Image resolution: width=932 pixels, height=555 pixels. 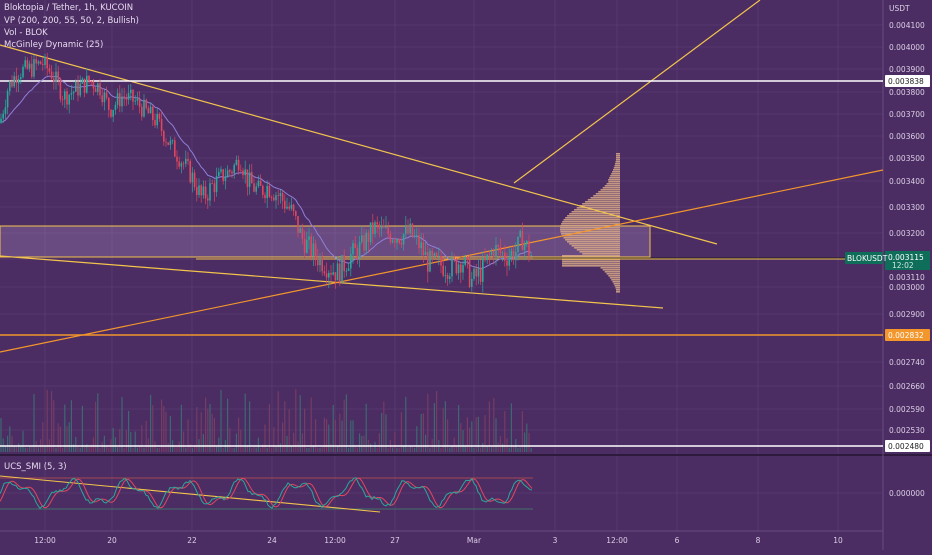 What do you see at coordinates (69, 8) in the screenshot?
I see `legend-title: Bloktopia / Tether, 1h, KUCOIN` at bounding box center [69, 8].